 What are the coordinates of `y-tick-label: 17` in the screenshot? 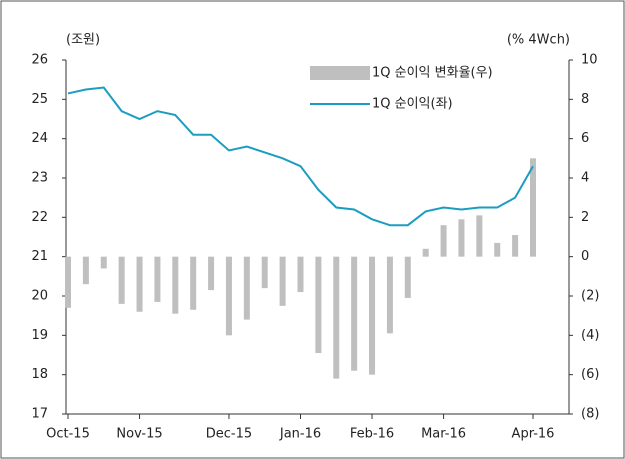 It's located at (39, 414).